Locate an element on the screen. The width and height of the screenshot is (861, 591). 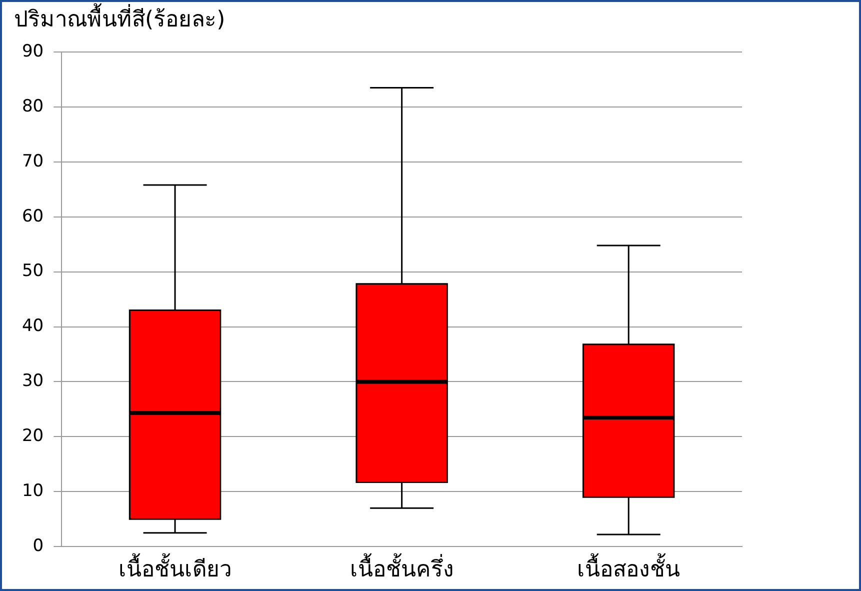
y-tick-label: 40 is located at coordinates (33, 326).